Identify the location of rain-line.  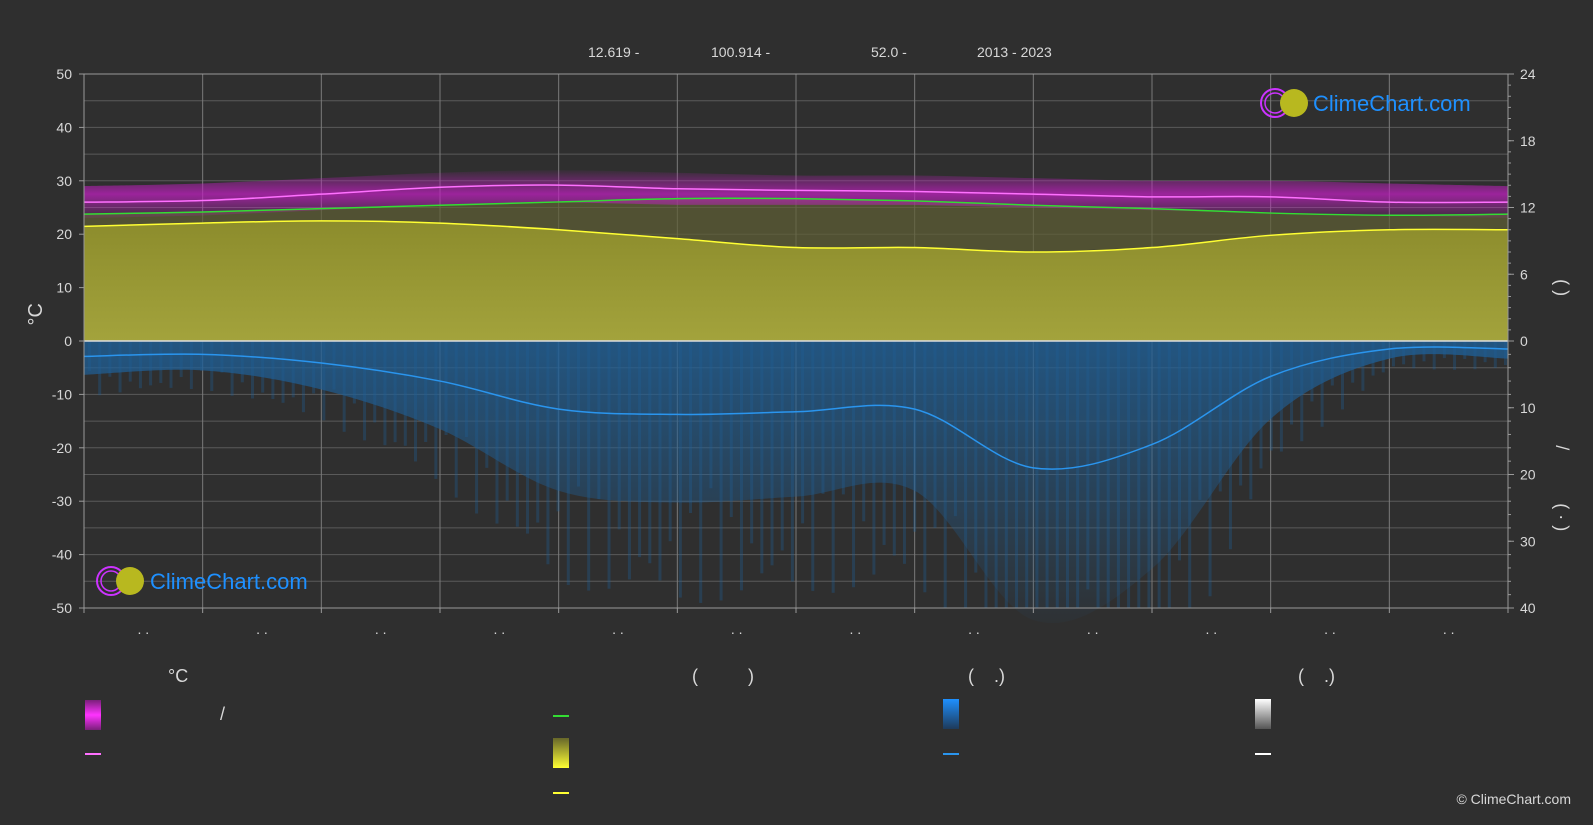
(796, 408).